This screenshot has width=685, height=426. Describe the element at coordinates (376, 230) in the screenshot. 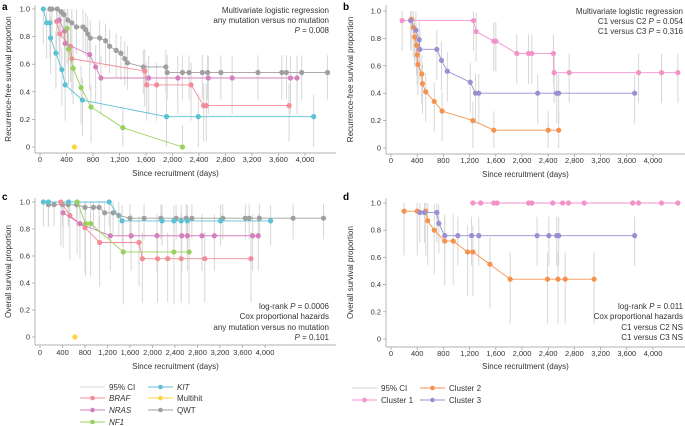

I see `y-tick-label: 0.8` at that location.